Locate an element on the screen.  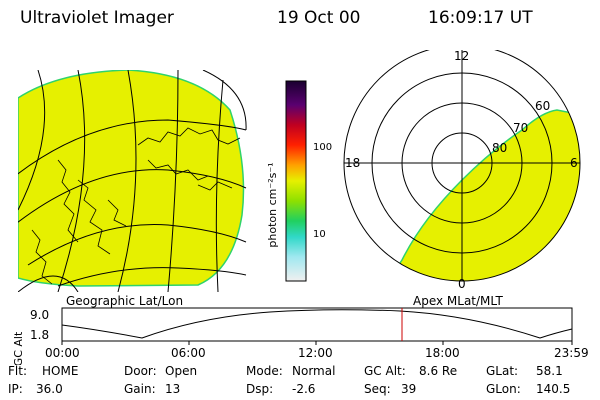
altitude-plot-frame is located at coordinates (317, 324).